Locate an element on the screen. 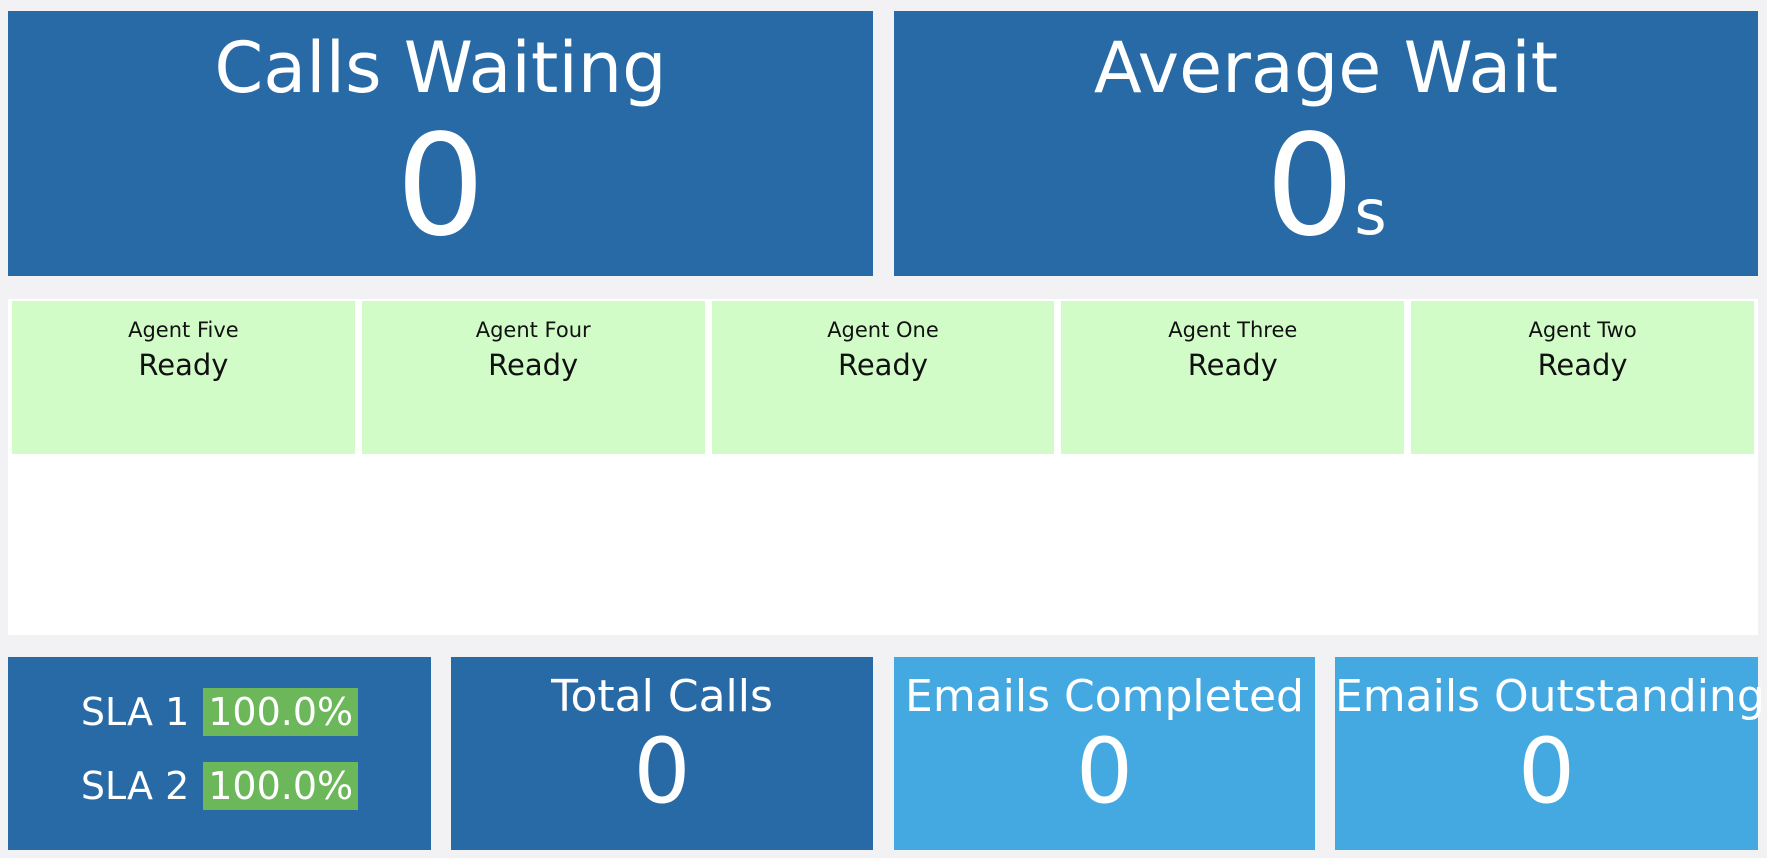 Image resolution: width=1767 pixels, height=858 pixels. agent-card: Agent Two Ready is located at coordinates (1582, 377).